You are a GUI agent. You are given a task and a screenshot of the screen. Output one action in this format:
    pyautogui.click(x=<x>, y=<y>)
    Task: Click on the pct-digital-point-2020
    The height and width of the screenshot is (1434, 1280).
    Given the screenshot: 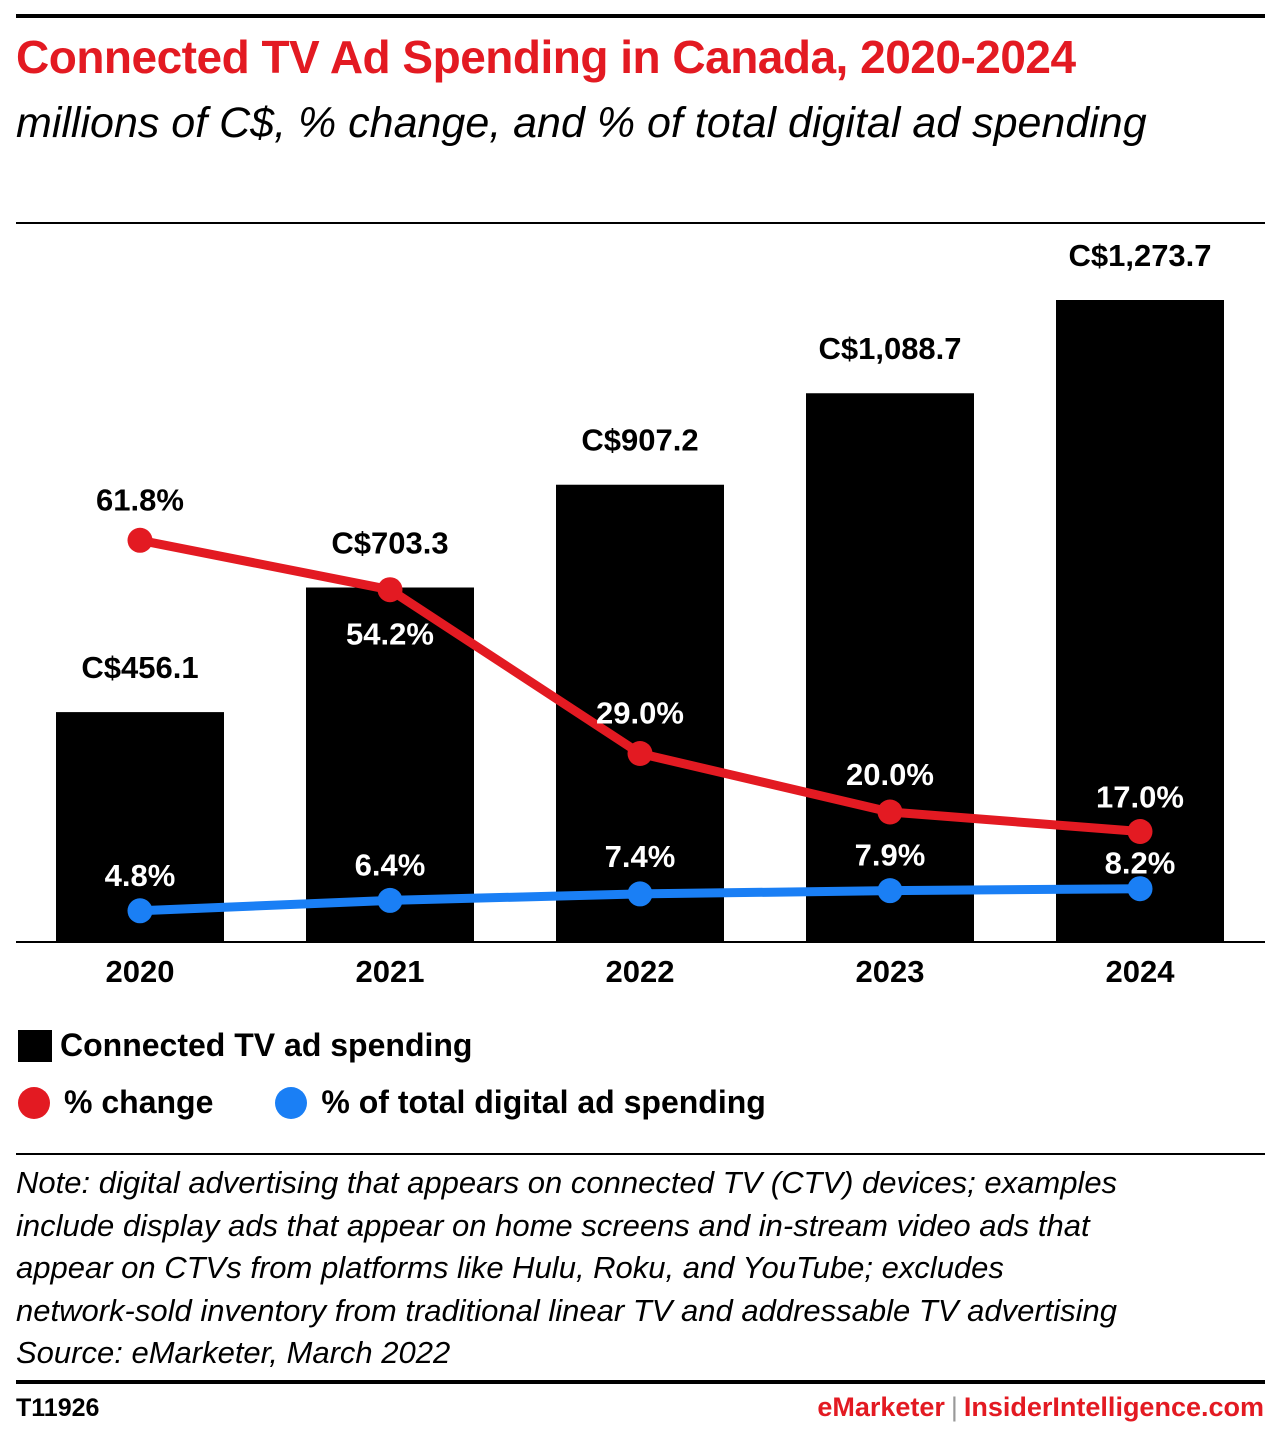 What is the action you would take?
    pyautogui.click(x=140, y=911)
    